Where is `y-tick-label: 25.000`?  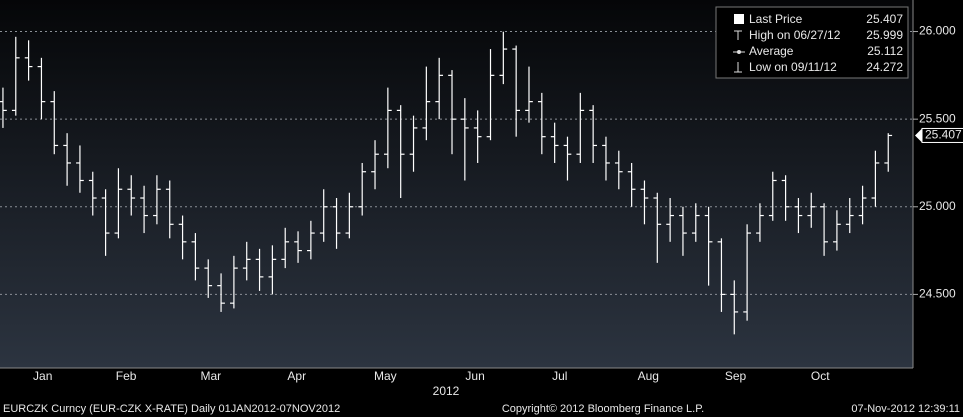 y-tick-label: 25.000 is located at coordinates (937, 206).